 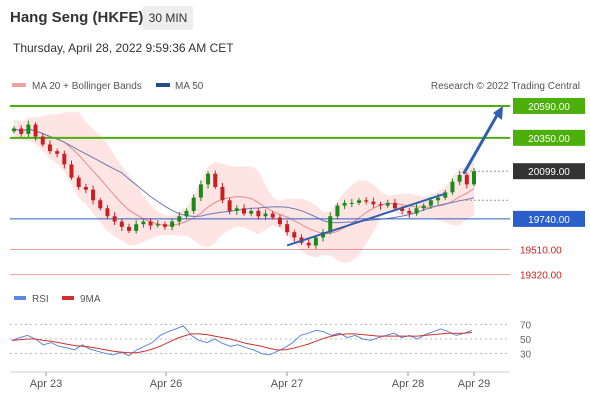 What do you see at coordinates (19, 85) in the screenshot?
I see `ma20-legend-swatch` at bounding box center [19, 85].